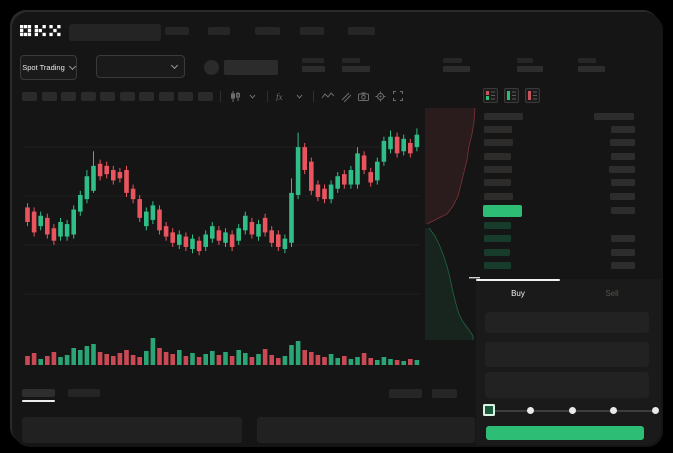 This screenshot has width=673, height=453. I want to click on book-asks-icon, so click(532, 95).